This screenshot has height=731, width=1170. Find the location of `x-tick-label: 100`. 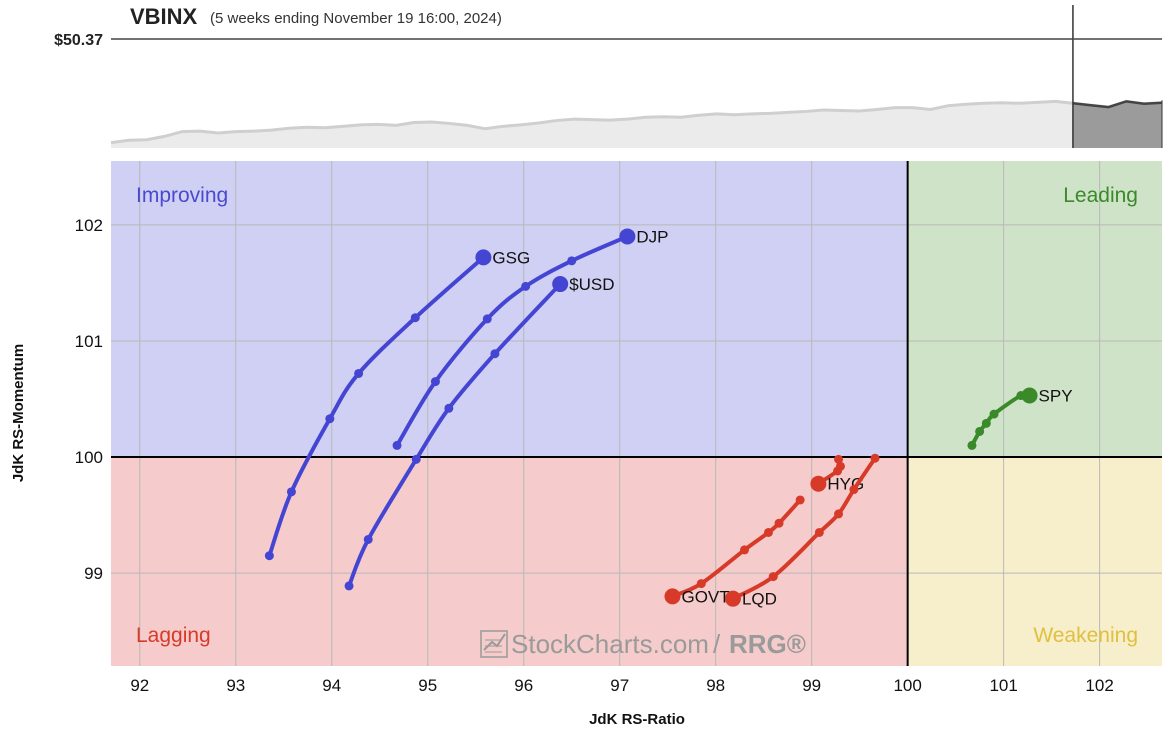

x-tick-label: 100 is located at coordinates (907, 685).